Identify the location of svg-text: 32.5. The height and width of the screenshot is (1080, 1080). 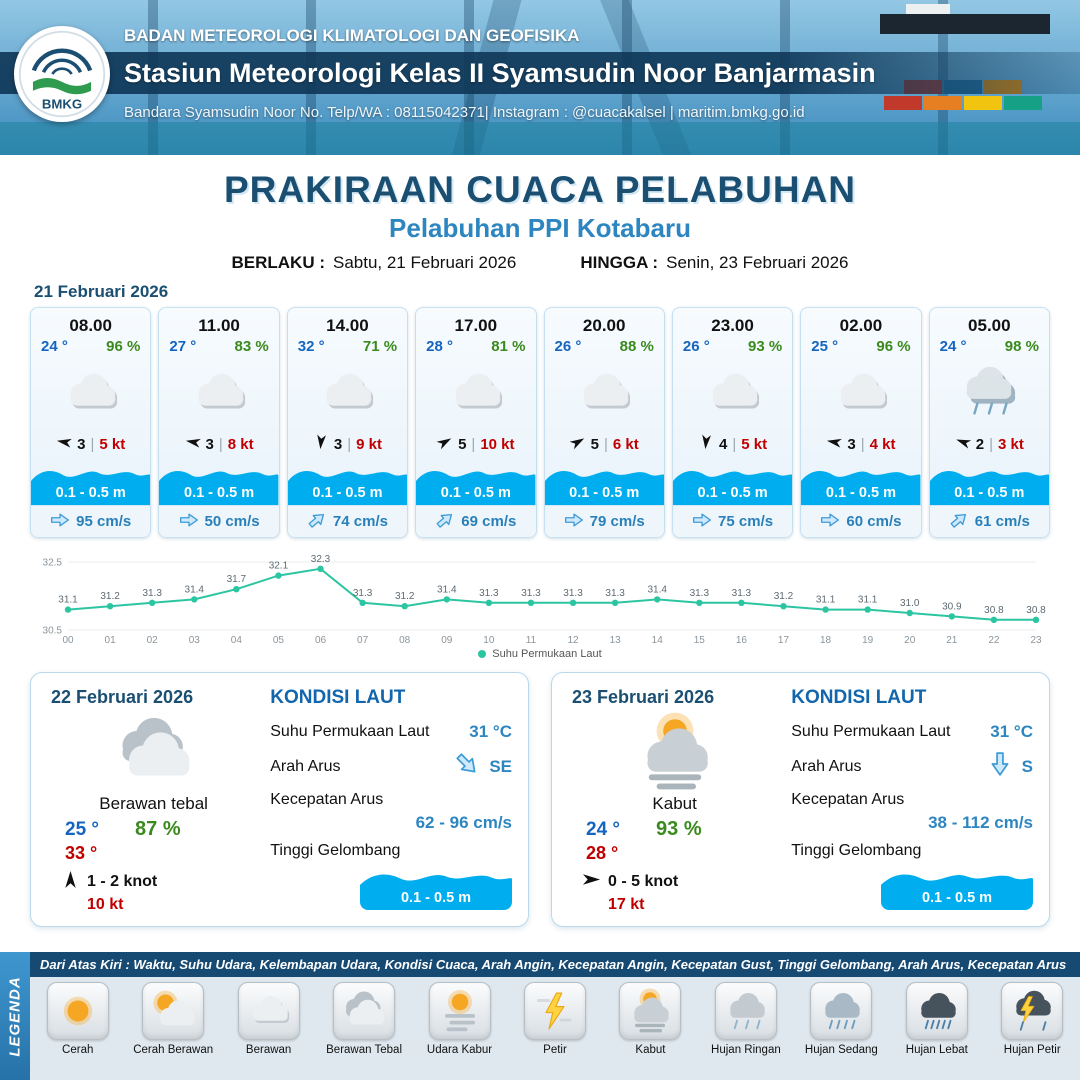
(53, 563).